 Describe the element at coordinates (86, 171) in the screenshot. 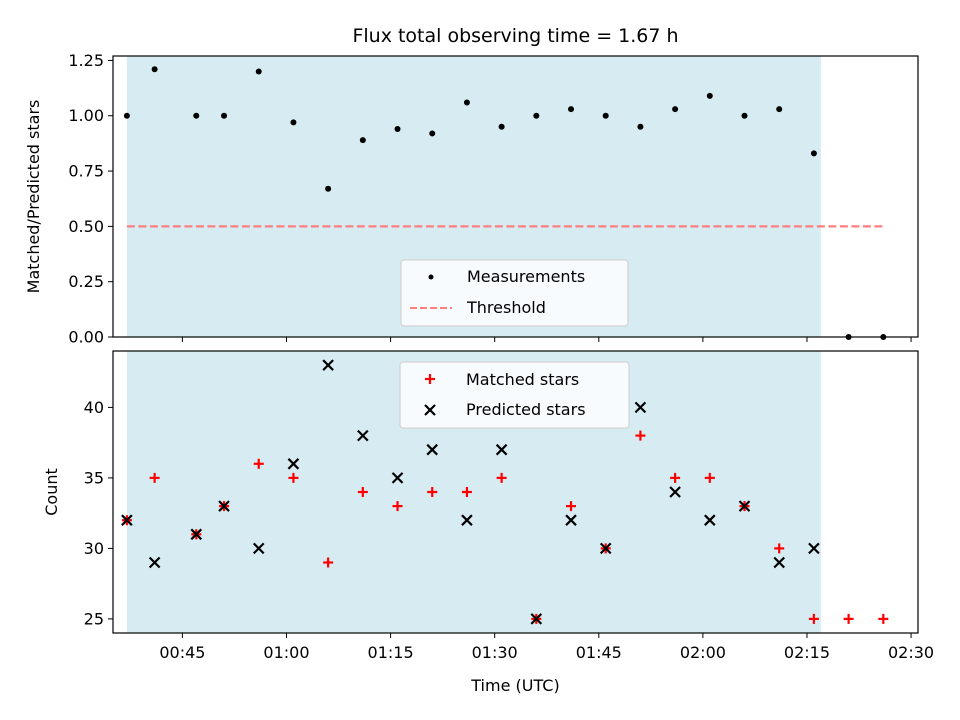

I see `y-tick-label: 0.75` at that location.